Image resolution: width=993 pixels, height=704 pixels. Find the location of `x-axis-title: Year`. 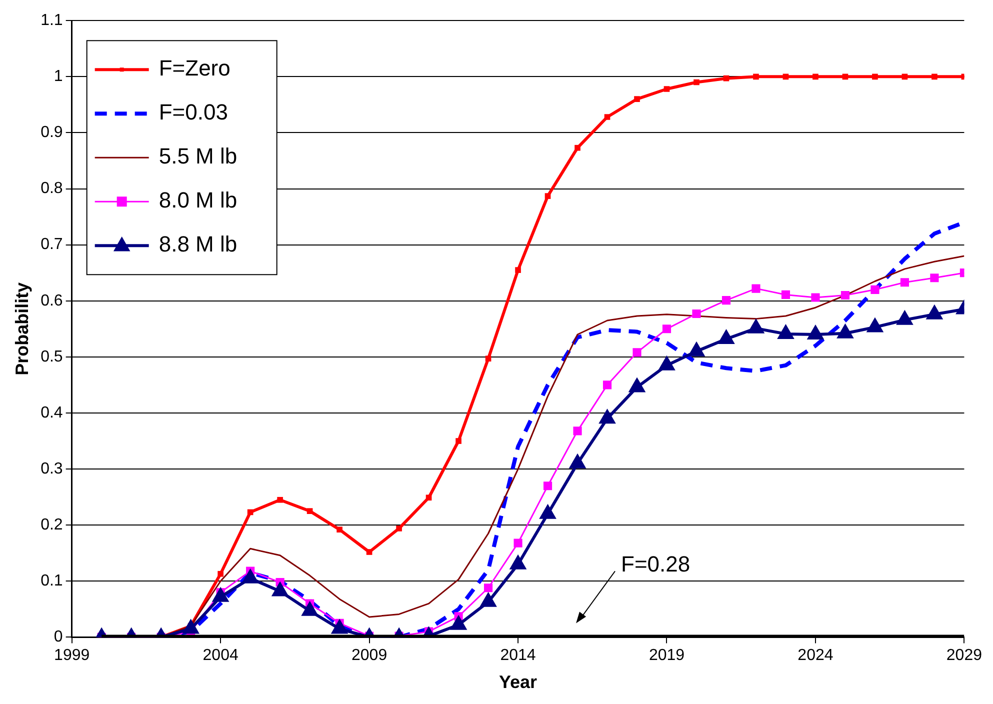

x-axis-title: Year is located at coordinates (518, 682).